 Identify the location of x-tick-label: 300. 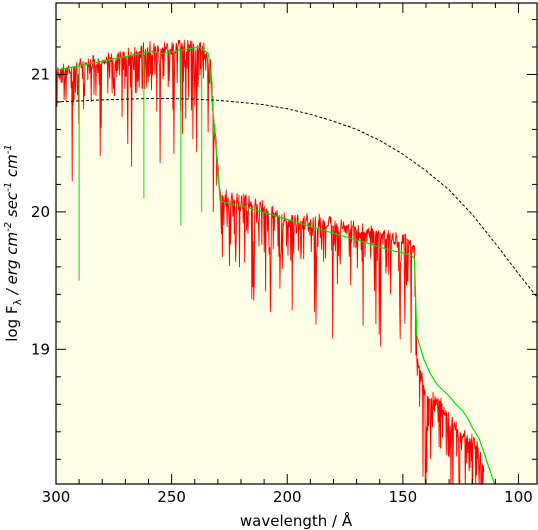
(56, 497).